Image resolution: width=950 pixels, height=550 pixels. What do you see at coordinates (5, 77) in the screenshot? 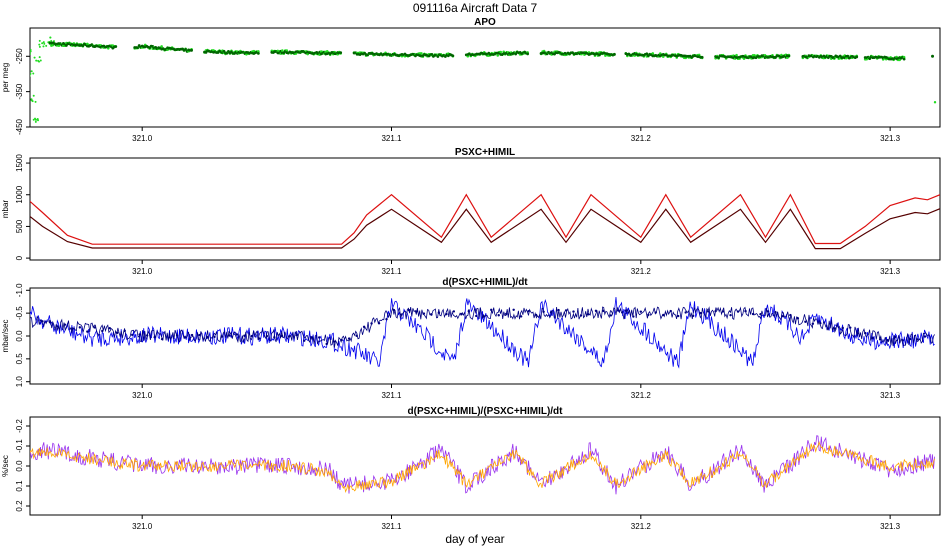
I see `y-axis-label: per meg` at bounding box center [5, 77].